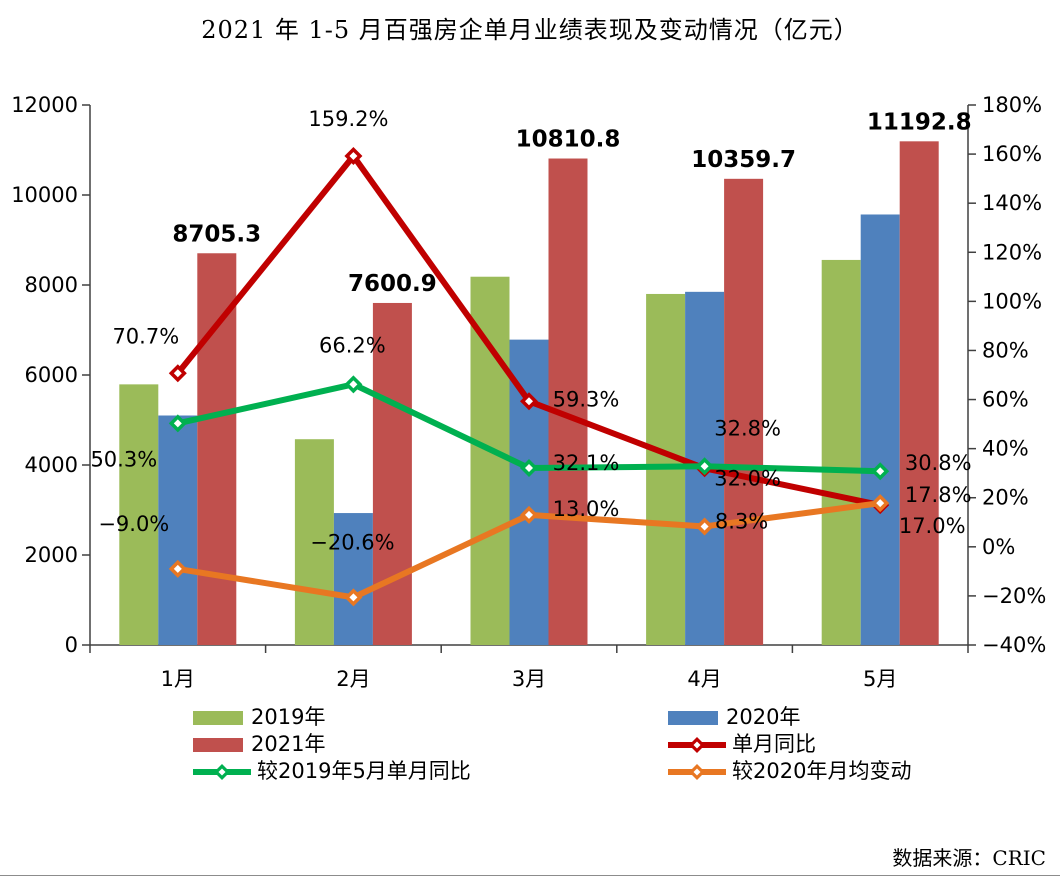 The height and width of the screenshot is (876, 1060). What do you see at coordinates (288, 717) in the screenshot?
I see `legend-label: 2019年` at bounding box center [288, 717].